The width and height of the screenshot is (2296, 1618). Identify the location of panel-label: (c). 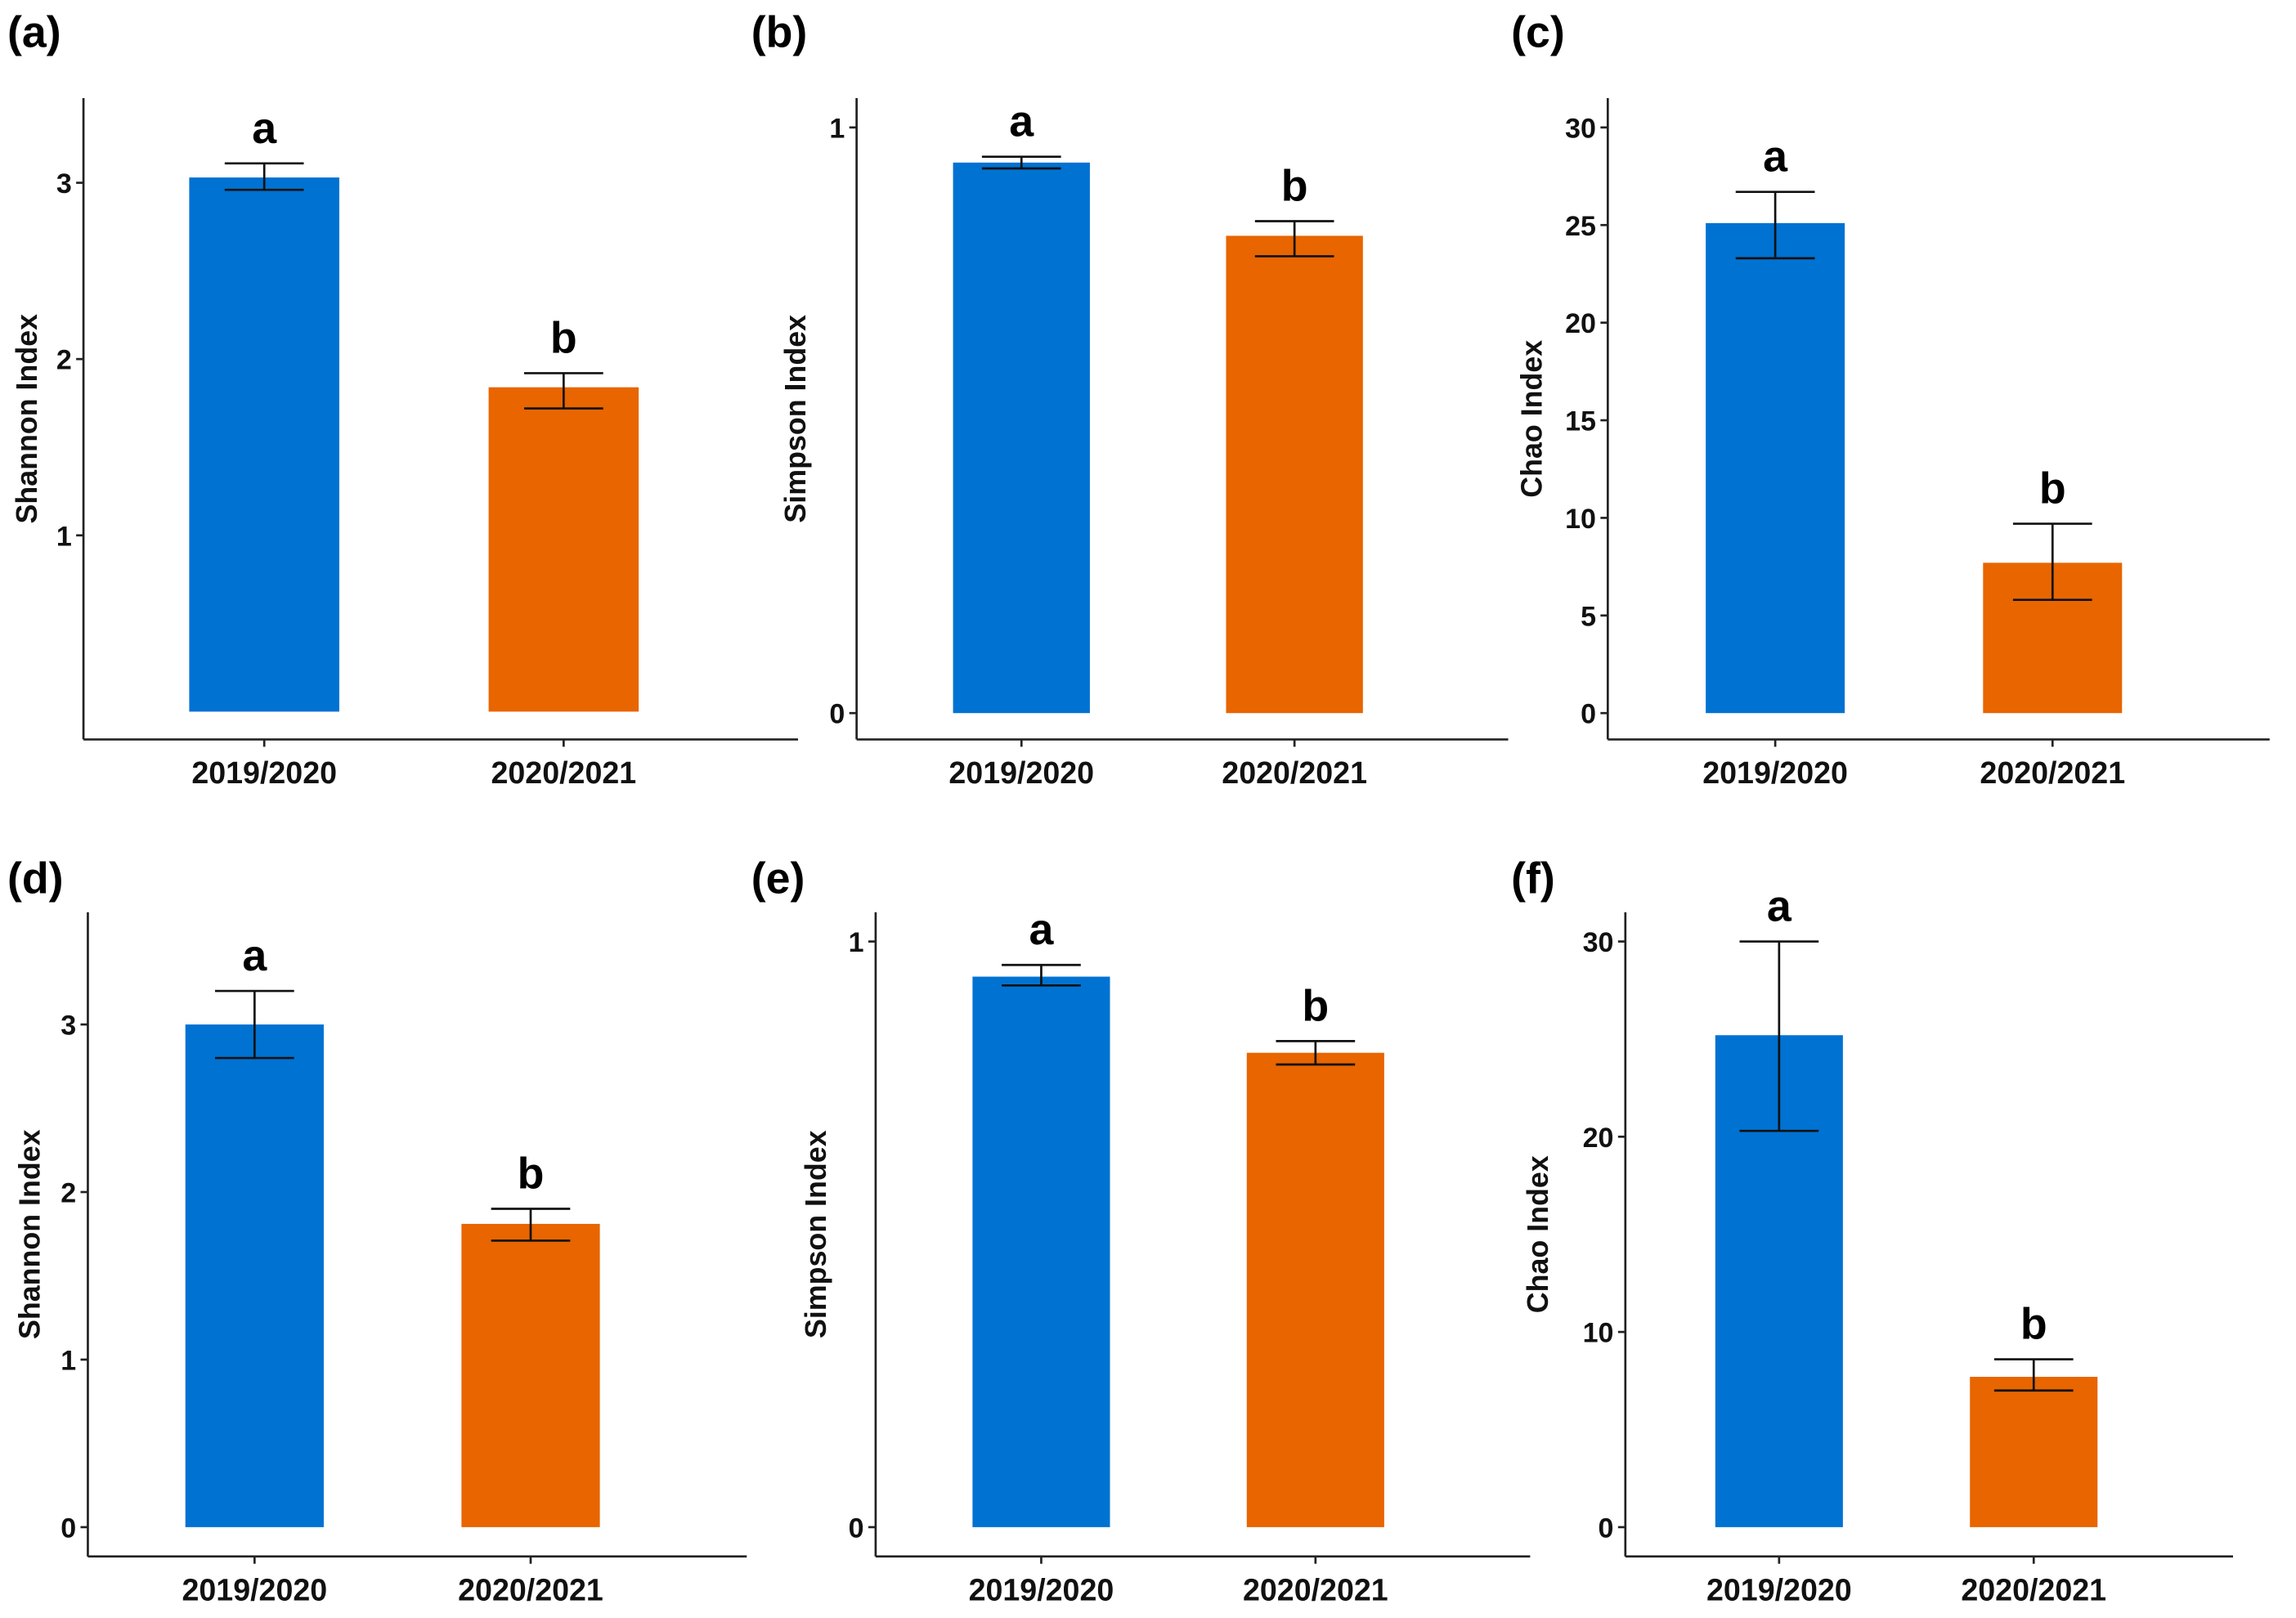
(1538, 31).